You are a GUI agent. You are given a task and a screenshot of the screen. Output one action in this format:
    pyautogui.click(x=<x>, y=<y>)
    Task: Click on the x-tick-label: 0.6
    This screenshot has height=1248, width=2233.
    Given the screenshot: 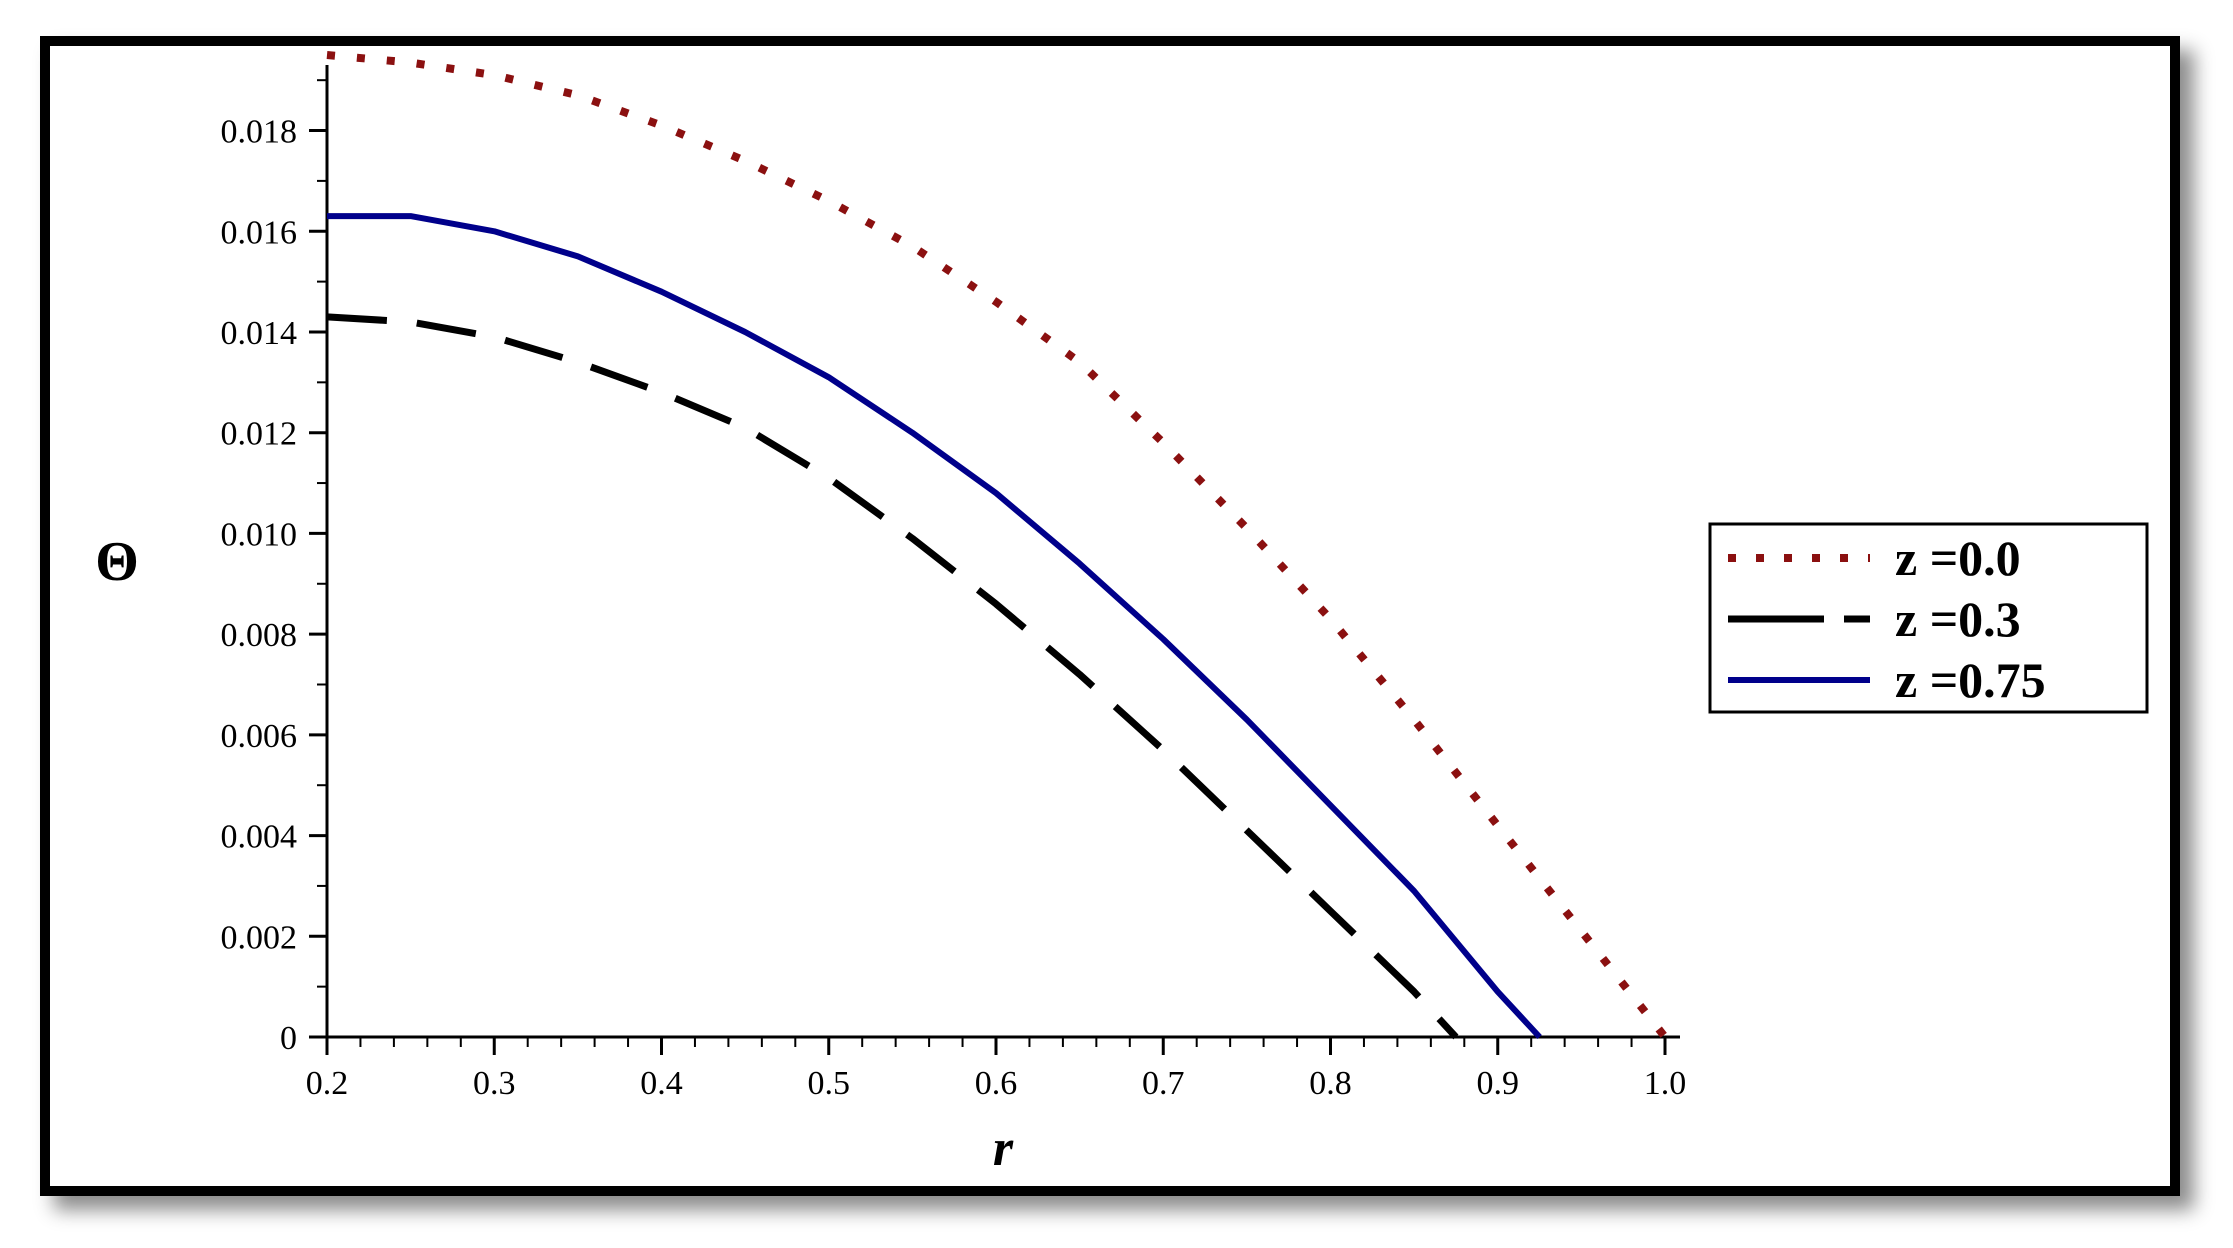 What is the action you would take?
    pyautogui.click(x=996, y=1083)
    